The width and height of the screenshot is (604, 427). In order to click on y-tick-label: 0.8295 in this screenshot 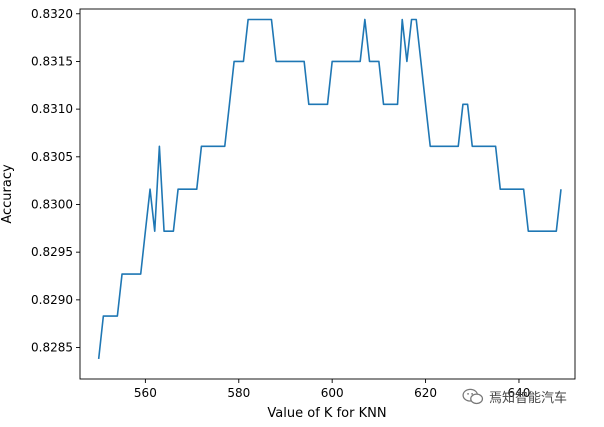, I will do `click(52, 252)`.